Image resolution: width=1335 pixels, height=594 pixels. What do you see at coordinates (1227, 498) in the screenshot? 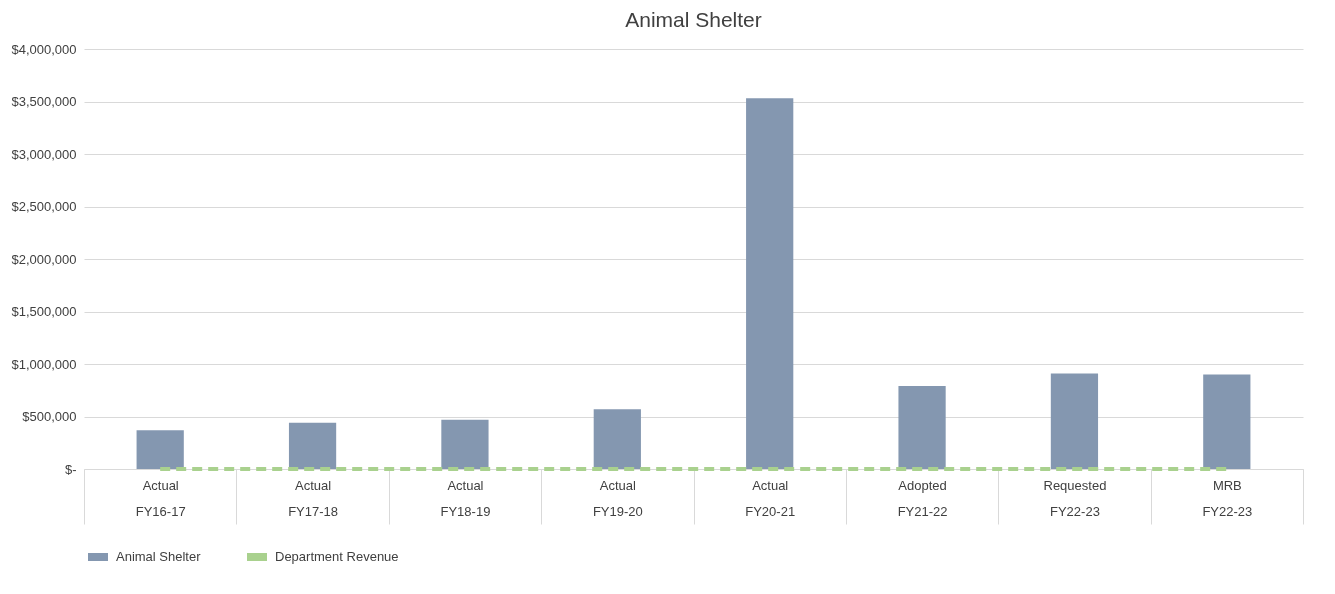
I see `x-tick-label: MRB FY22-23` at bounding box center [1227, 498].